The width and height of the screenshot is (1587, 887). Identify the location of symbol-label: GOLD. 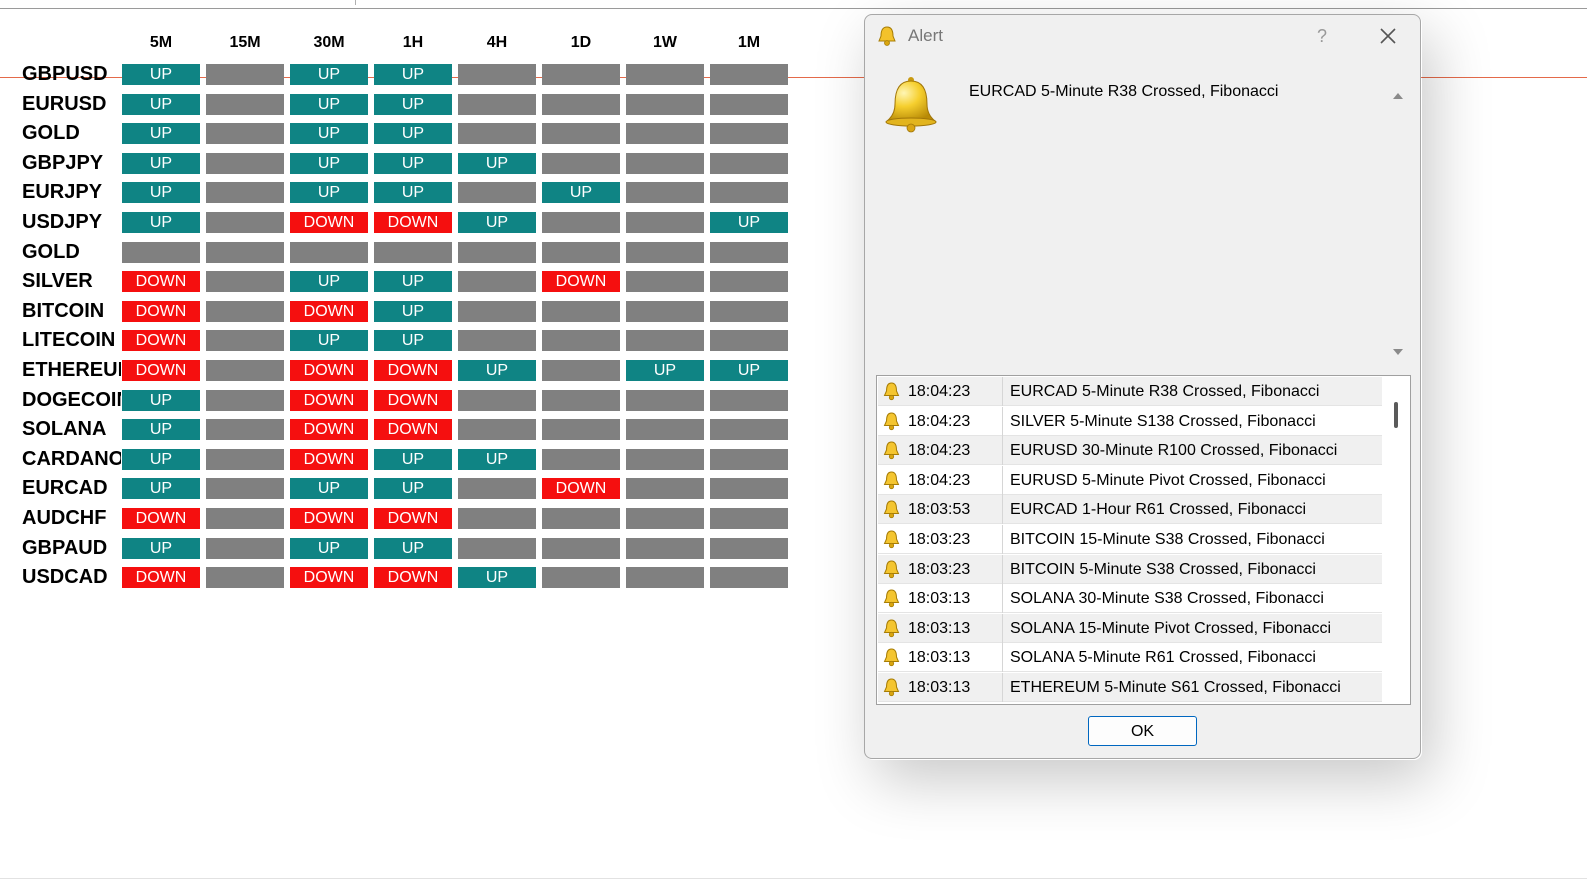
(51, 133).